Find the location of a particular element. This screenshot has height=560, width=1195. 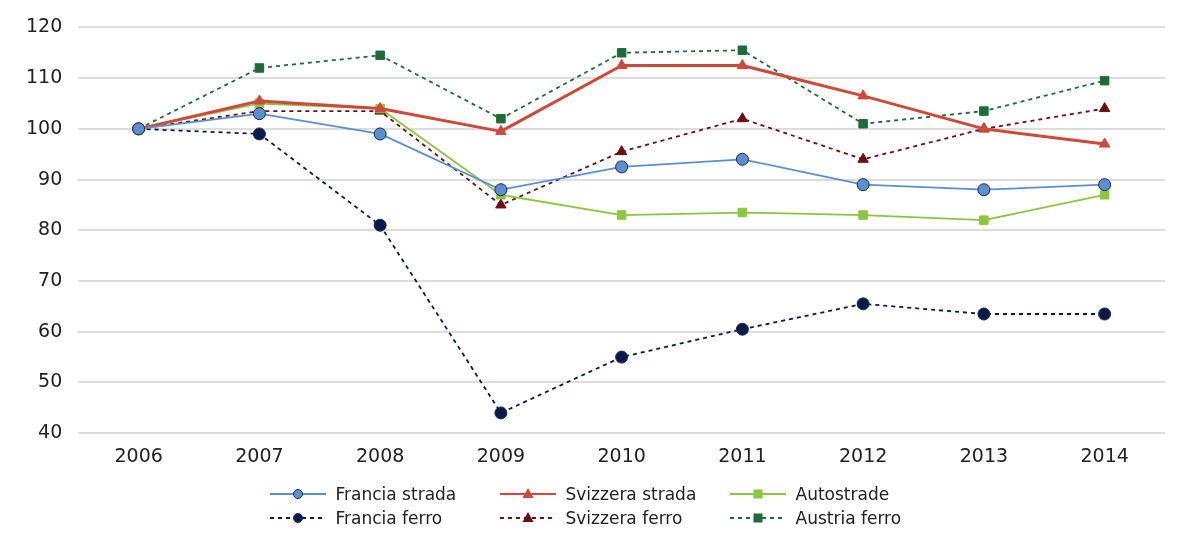

x-tick-label: 2013 is located at coordinates (984, 454).